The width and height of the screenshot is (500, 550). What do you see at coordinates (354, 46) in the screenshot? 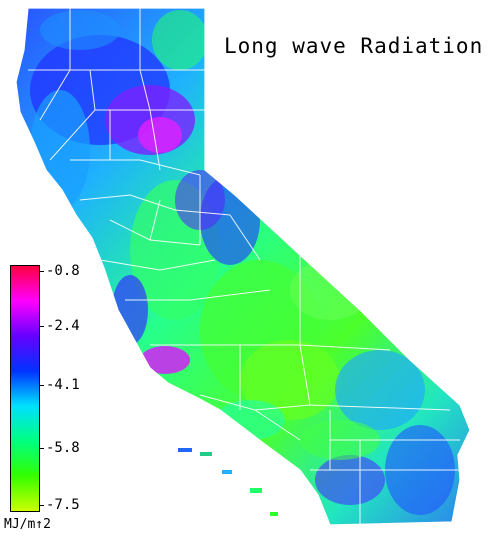
I see `map-title: Long wave Radiation` at bounding box center [354, 46].